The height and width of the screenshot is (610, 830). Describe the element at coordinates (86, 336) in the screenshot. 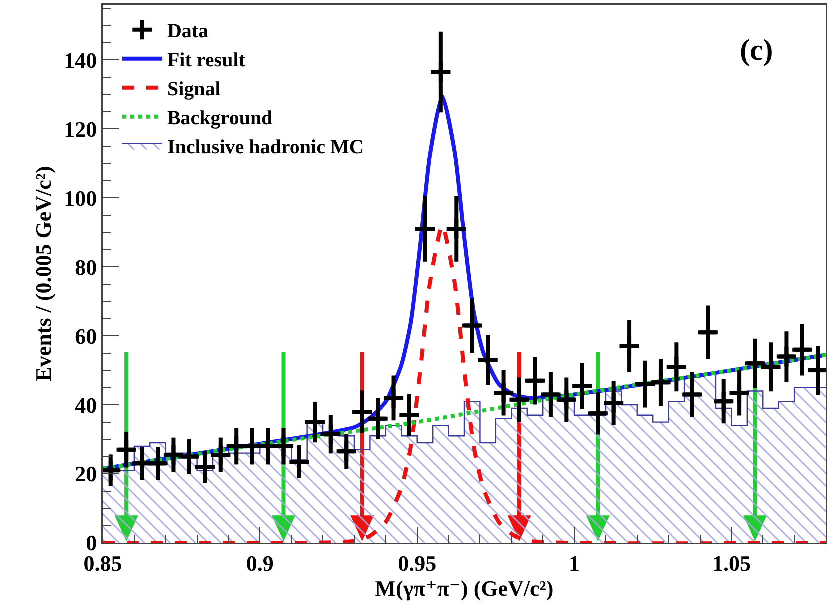

I see `y-tick-label: 60` at that location.